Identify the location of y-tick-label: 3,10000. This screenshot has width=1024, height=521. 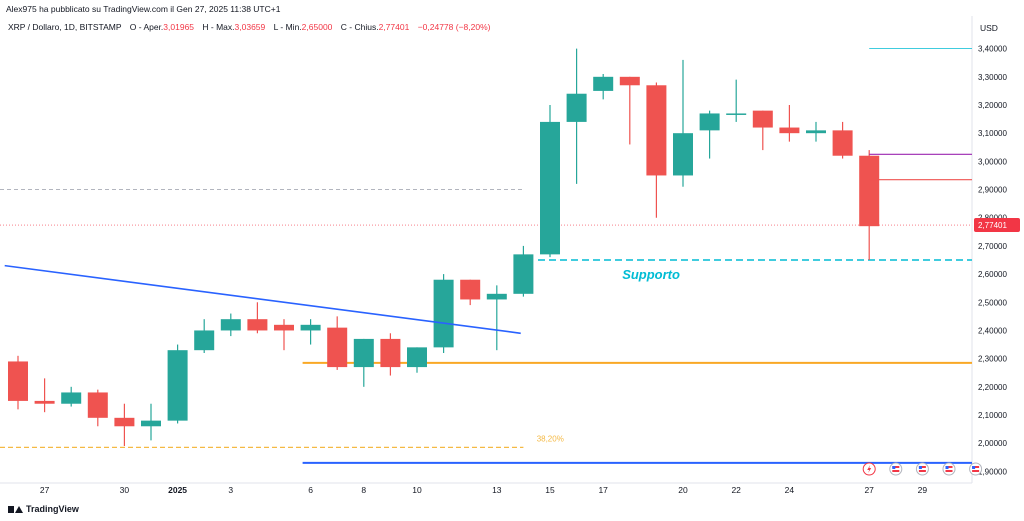
(992, 133).